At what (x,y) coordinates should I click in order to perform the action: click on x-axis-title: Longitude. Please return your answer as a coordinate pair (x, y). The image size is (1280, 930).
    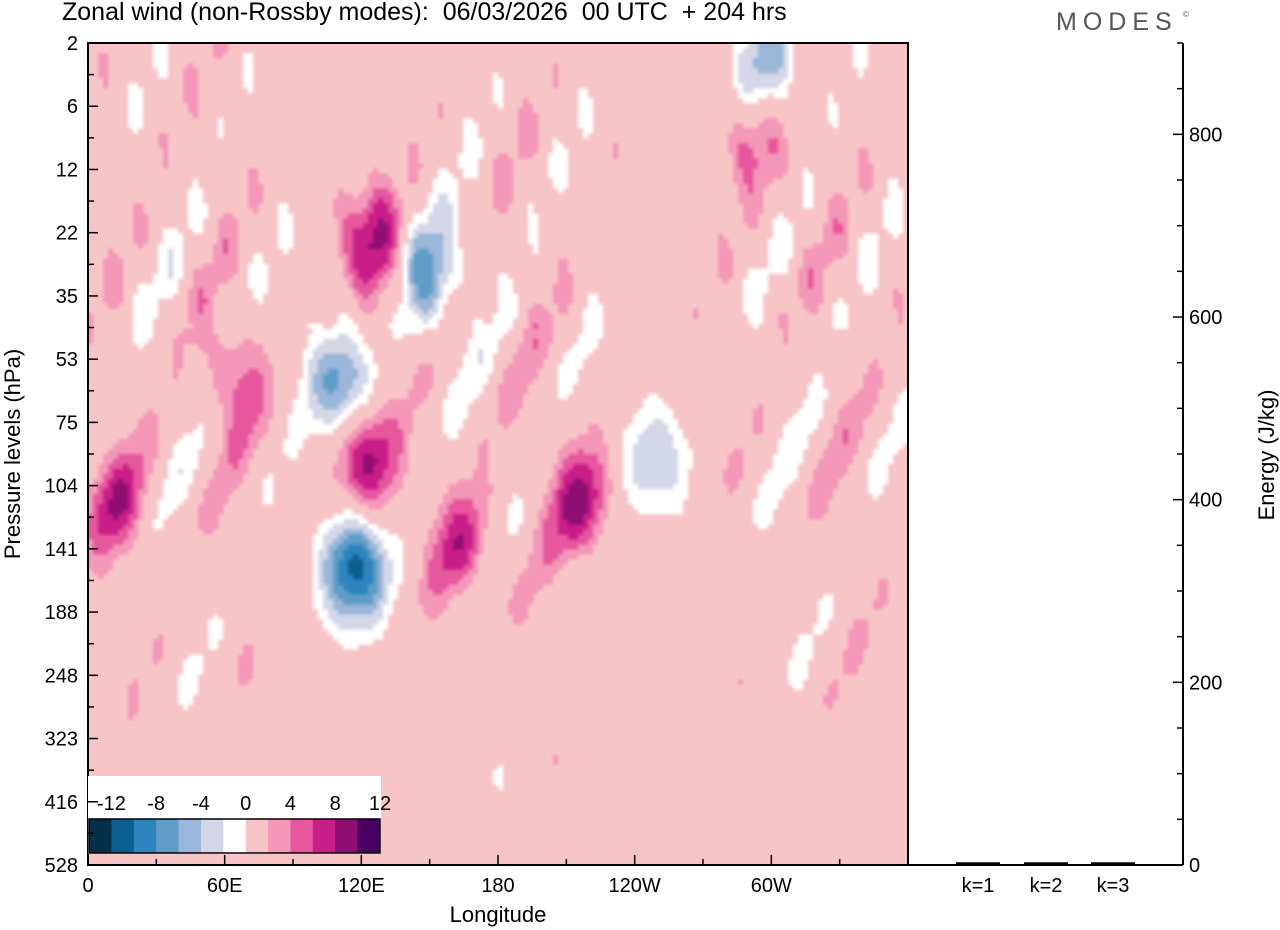
    Looking at the image, I should click on (498, 914).